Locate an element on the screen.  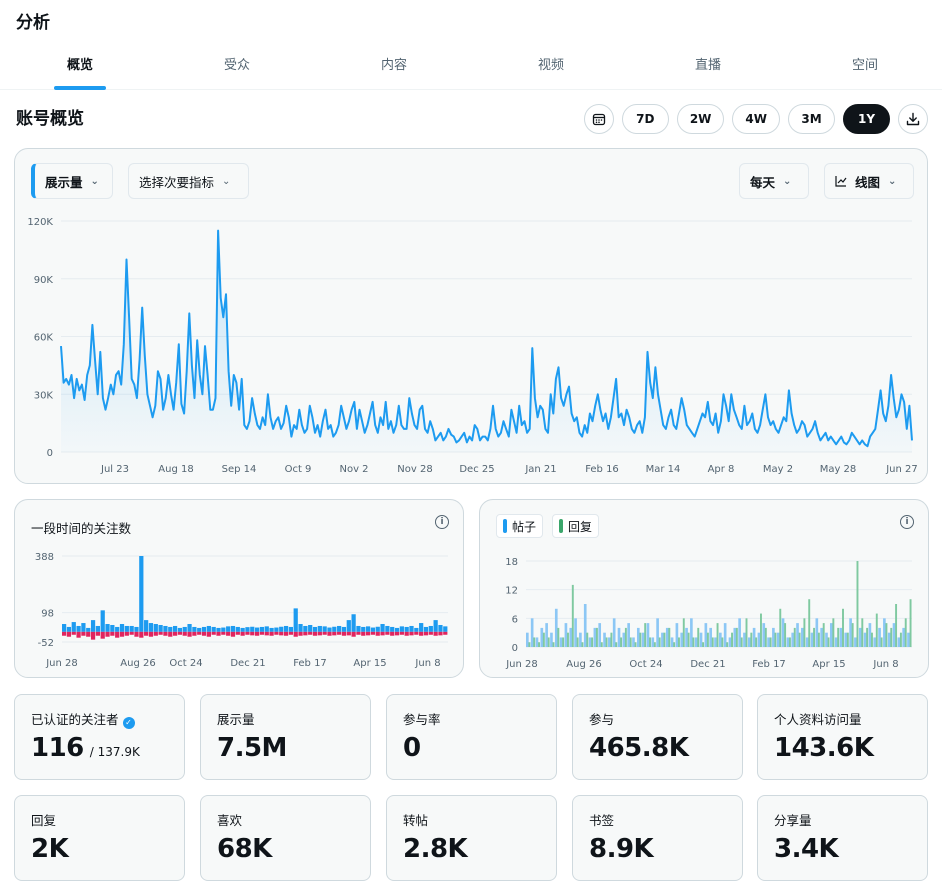
line-chart-icon is located at coordinates (841, 181).